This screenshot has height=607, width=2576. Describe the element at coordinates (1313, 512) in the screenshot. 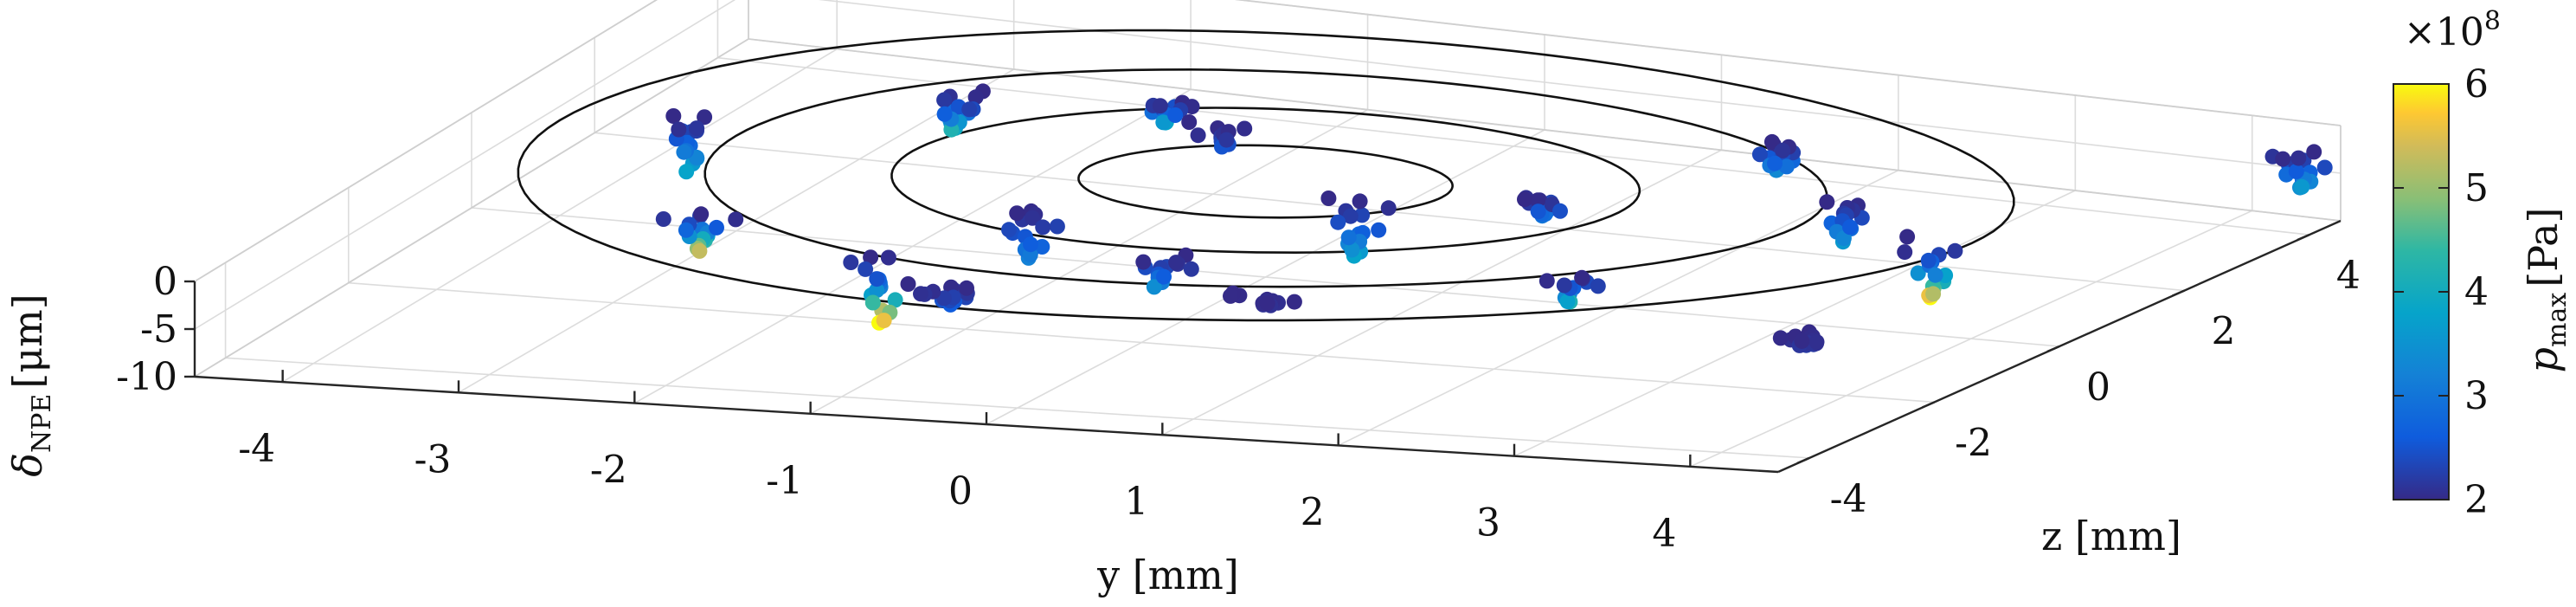

I see `x-tick-label: 2` at that location.